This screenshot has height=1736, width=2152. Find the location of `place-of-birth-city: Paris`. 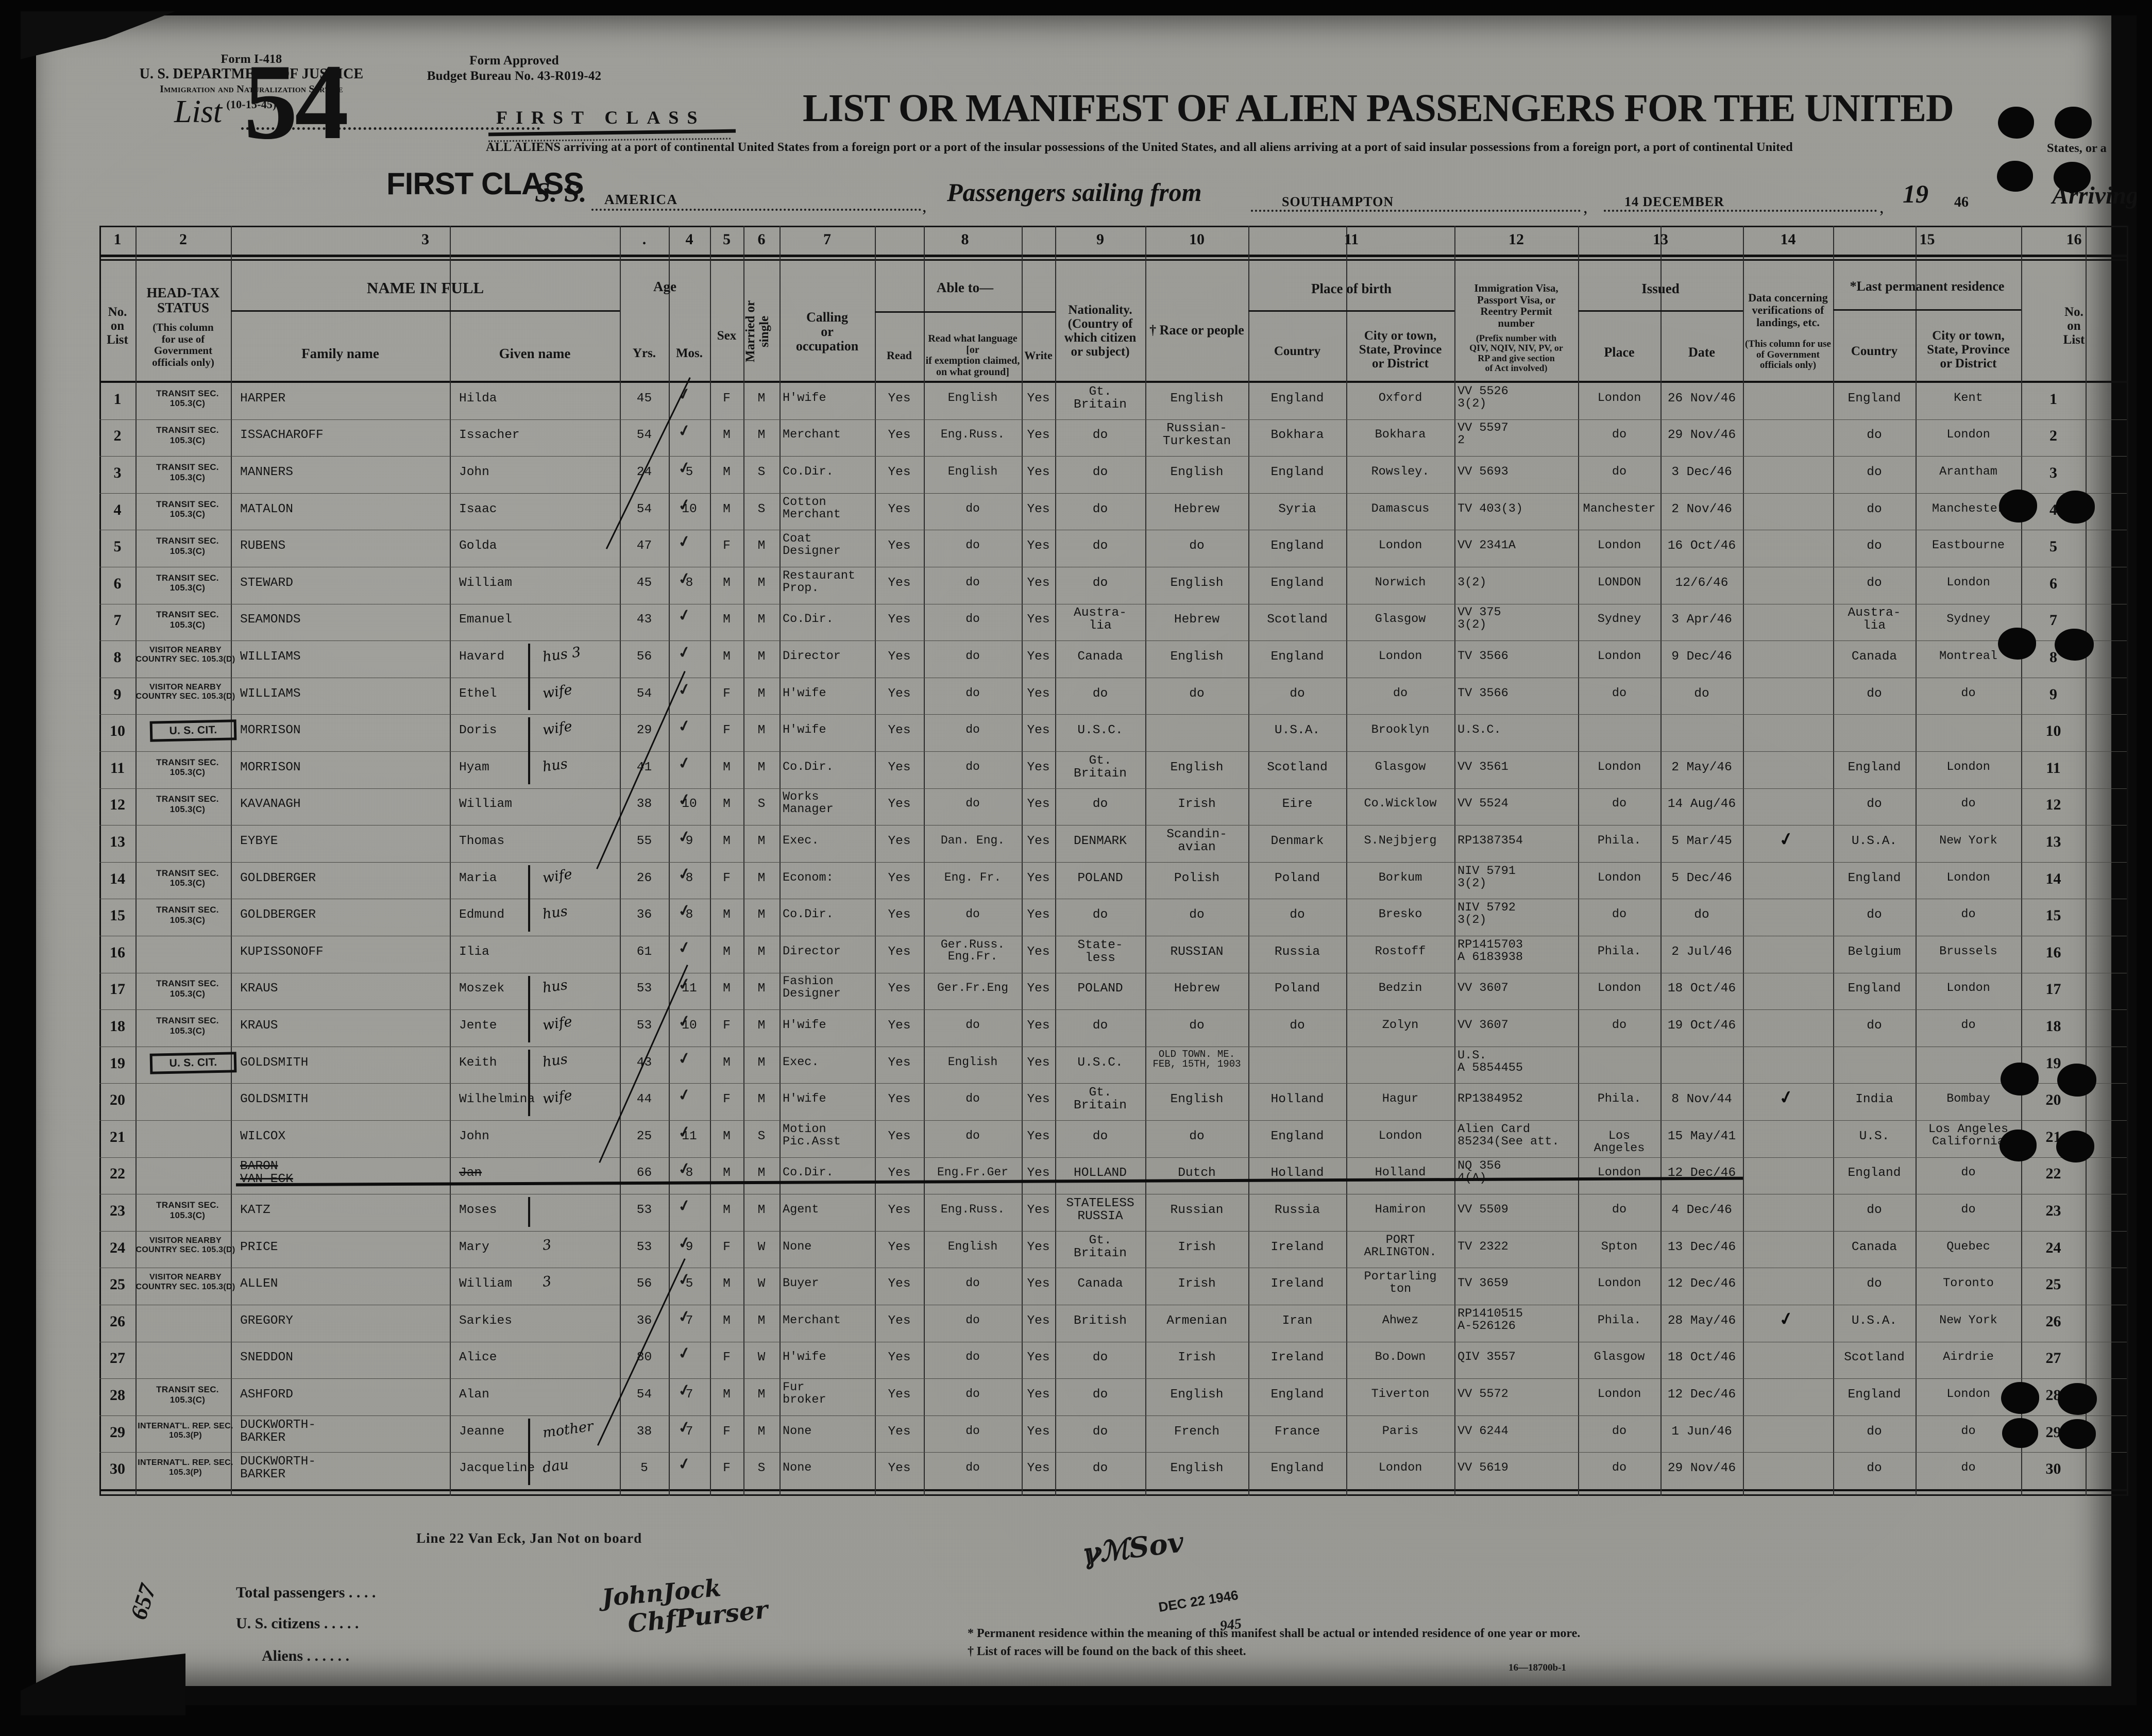

place-of-birth-city: Paris is located at coordinates (1400, 1431).